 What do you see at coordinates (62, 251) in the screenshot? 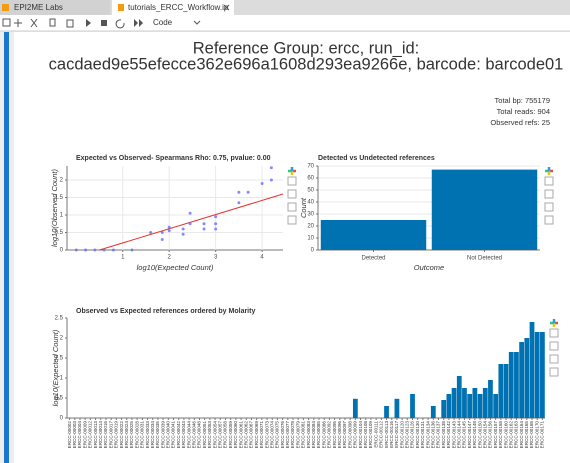
I see `y-tick-label: 0` at bounding box center [62, 251].